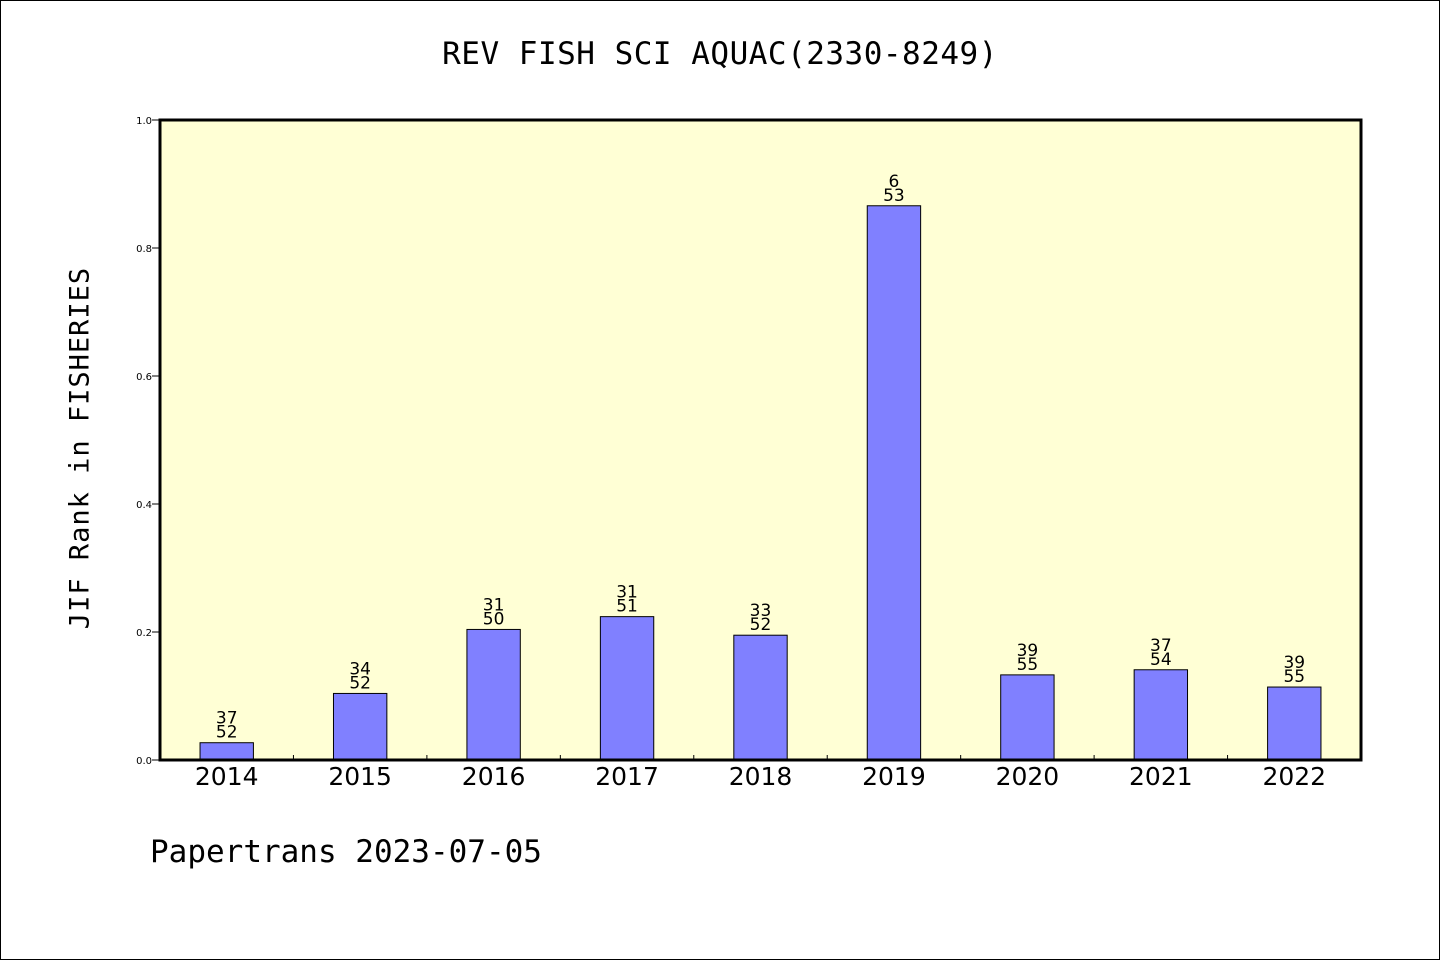 This screenshot has width=1440, height=960. I want to click on bar-2016, so click(493, 694).